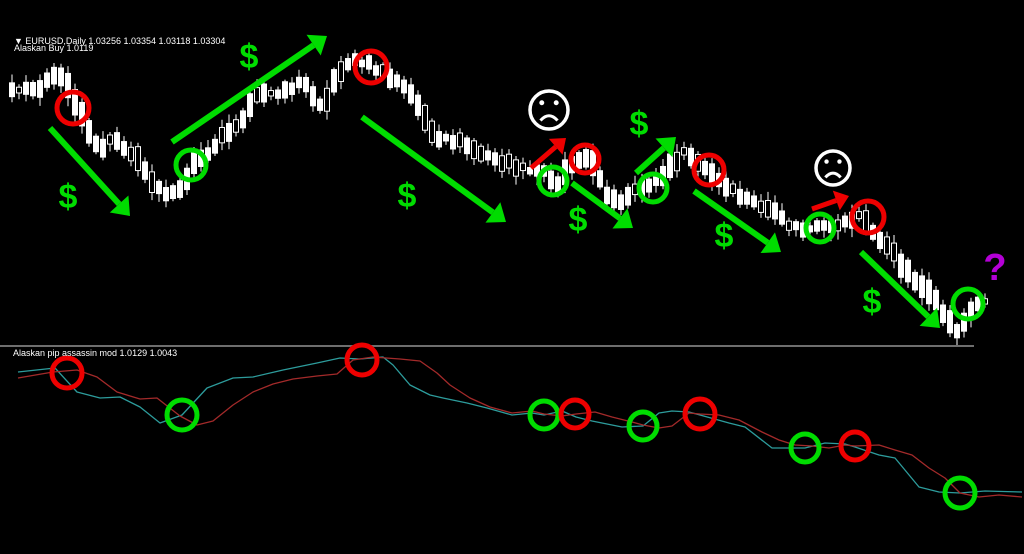  Describe the element at coordinates (549, 110) in the screenshot. I see `sad-face-icon` at that location.